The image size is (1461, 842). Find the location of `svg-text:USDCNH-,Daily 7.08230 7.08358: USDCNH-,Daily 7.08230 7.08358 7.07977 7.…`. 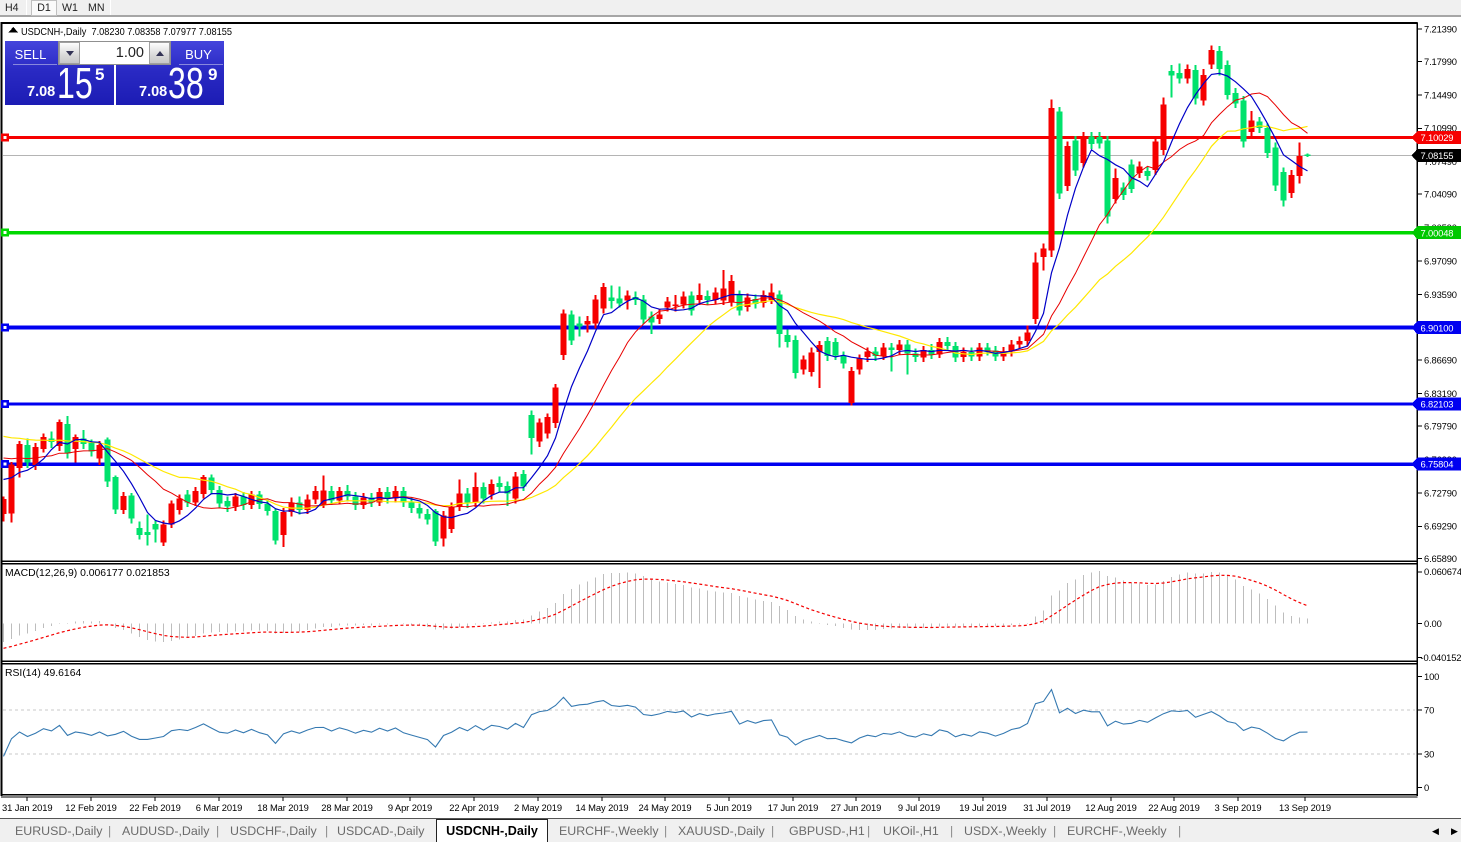

svg-text:USDCNH-,Daily 7.08230 7.08358: USDCNH-,Daily 7.08230 7.08358 7.07977 7.… is located at coordinates (126, 32).